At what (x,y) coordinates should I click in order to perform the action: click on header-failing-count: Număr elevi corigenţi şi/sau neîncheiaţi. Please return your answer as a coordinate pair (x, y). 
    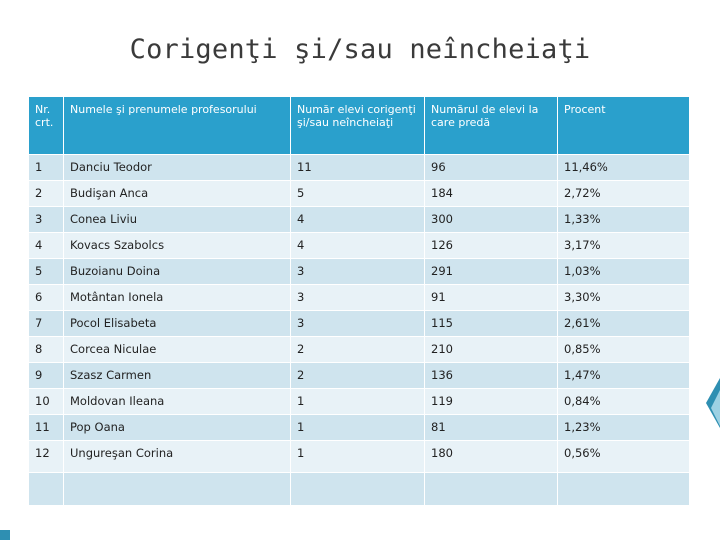
    Looking at the image, I should click on (357, 125).